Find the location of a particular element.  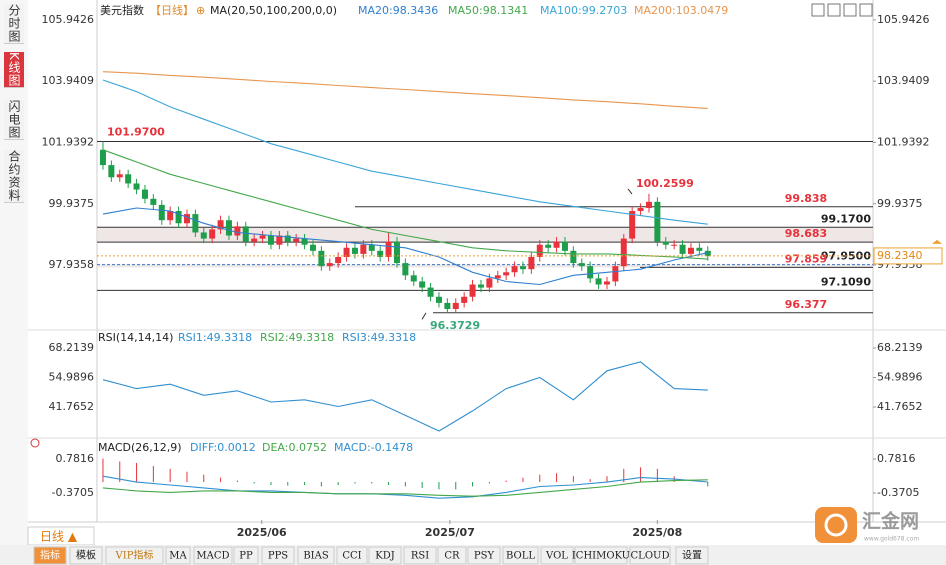

legend-entry: RSI2:49.3318 is located at coordinates (297, 337).